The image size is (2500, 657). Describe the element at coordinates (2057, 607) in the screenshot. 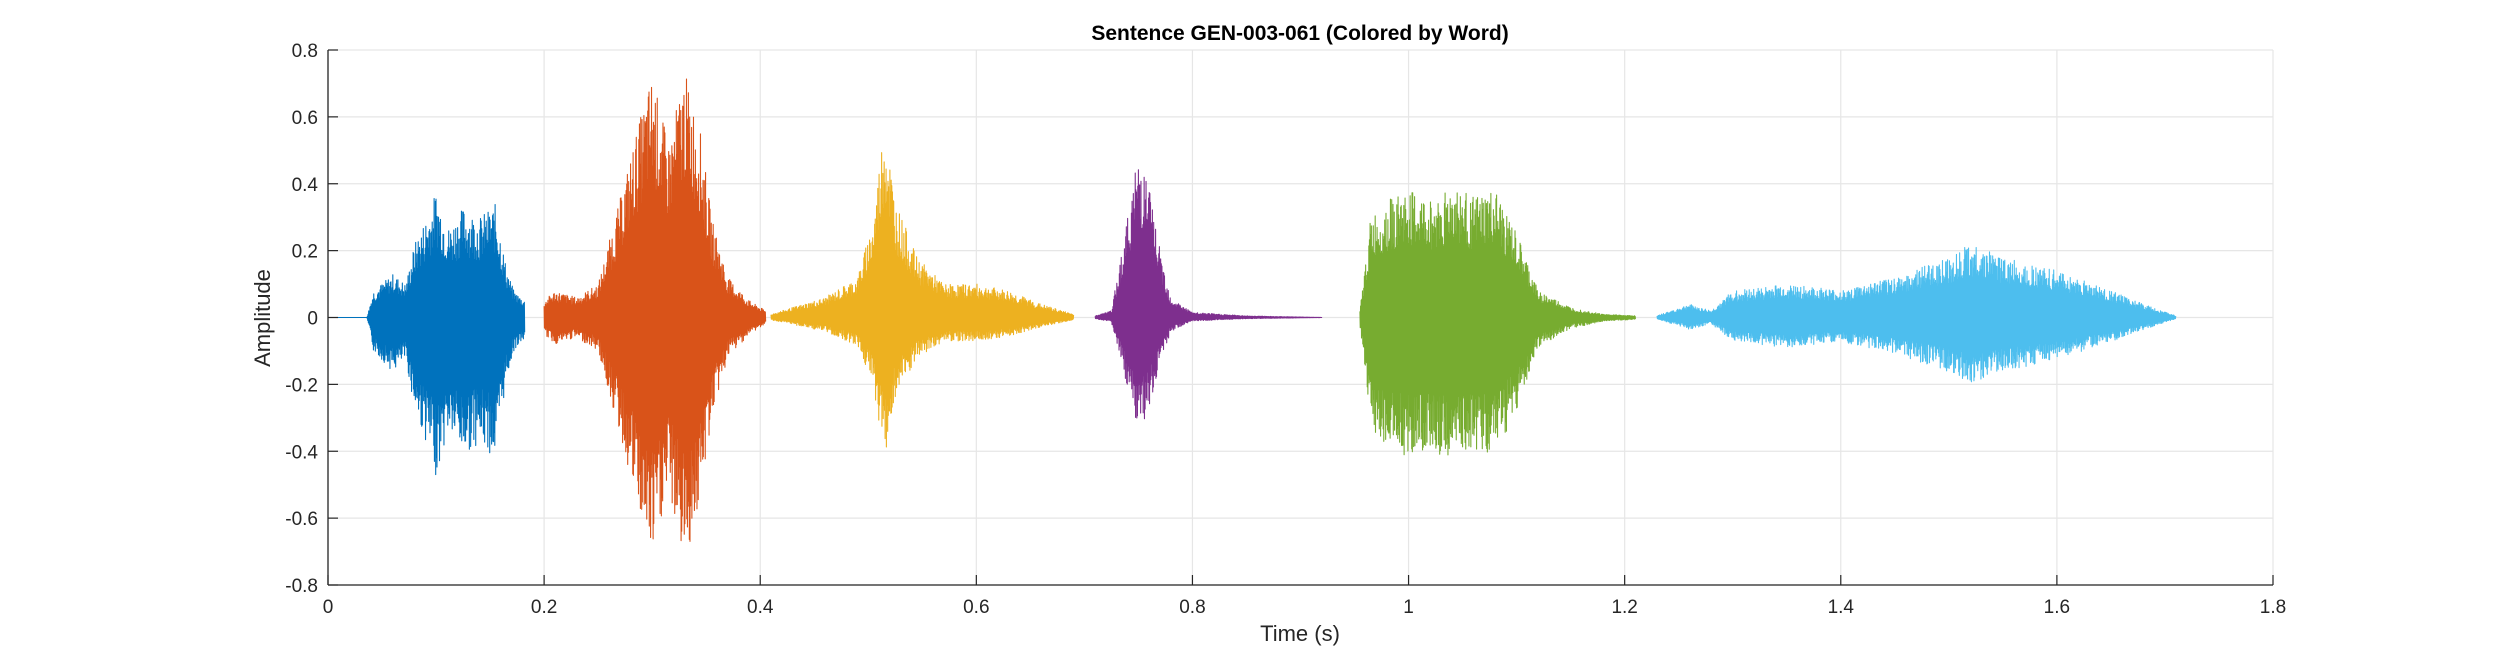

I see `x-tick-label: 1.6` at that location.